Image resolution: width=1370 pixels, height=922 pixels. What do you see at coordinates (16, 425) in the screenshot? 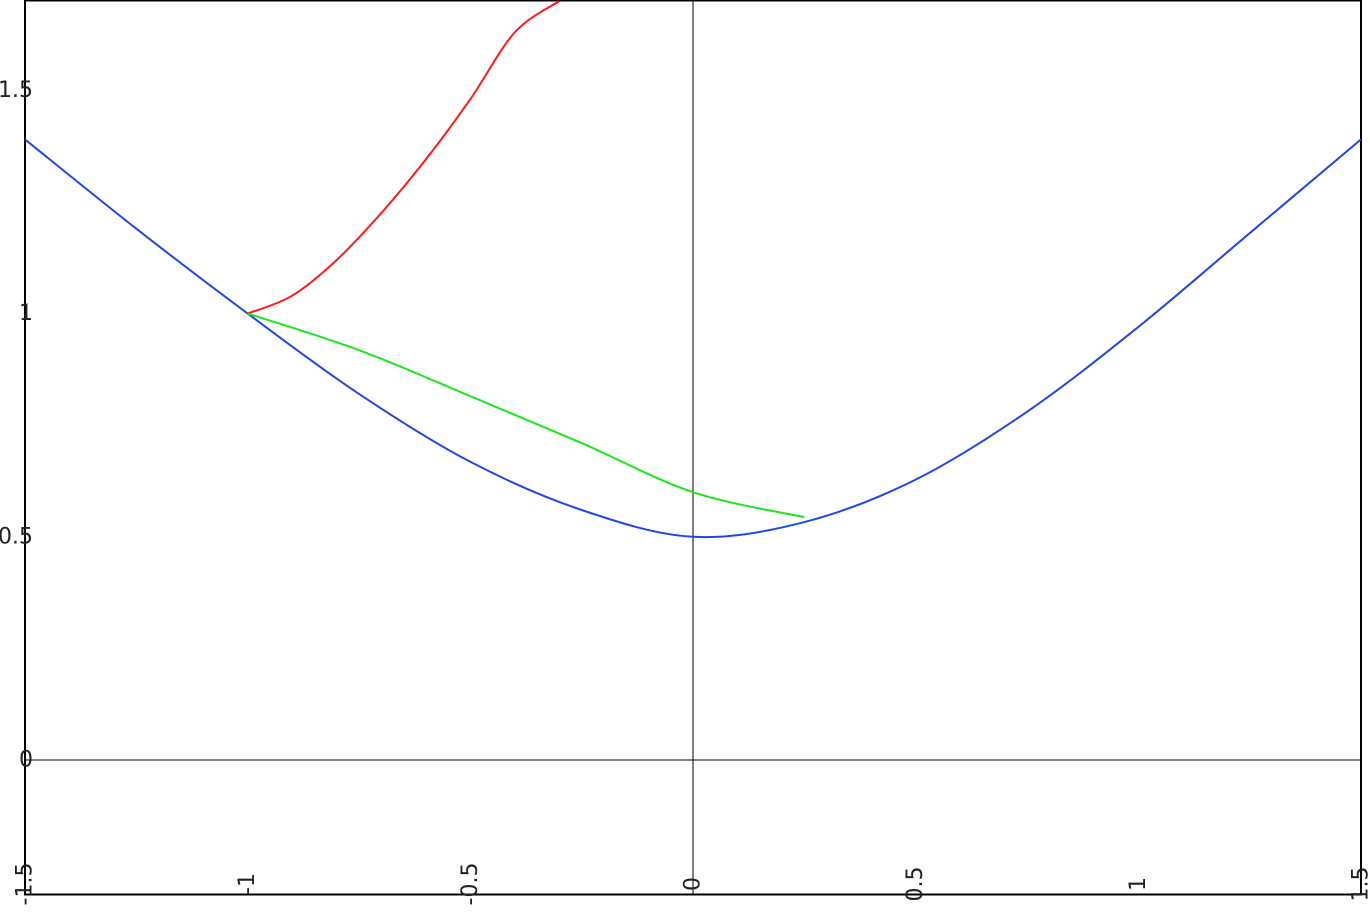
I see `y-tick-labels: 0 0.5 1 1.5` at bounding box center [16, 425].